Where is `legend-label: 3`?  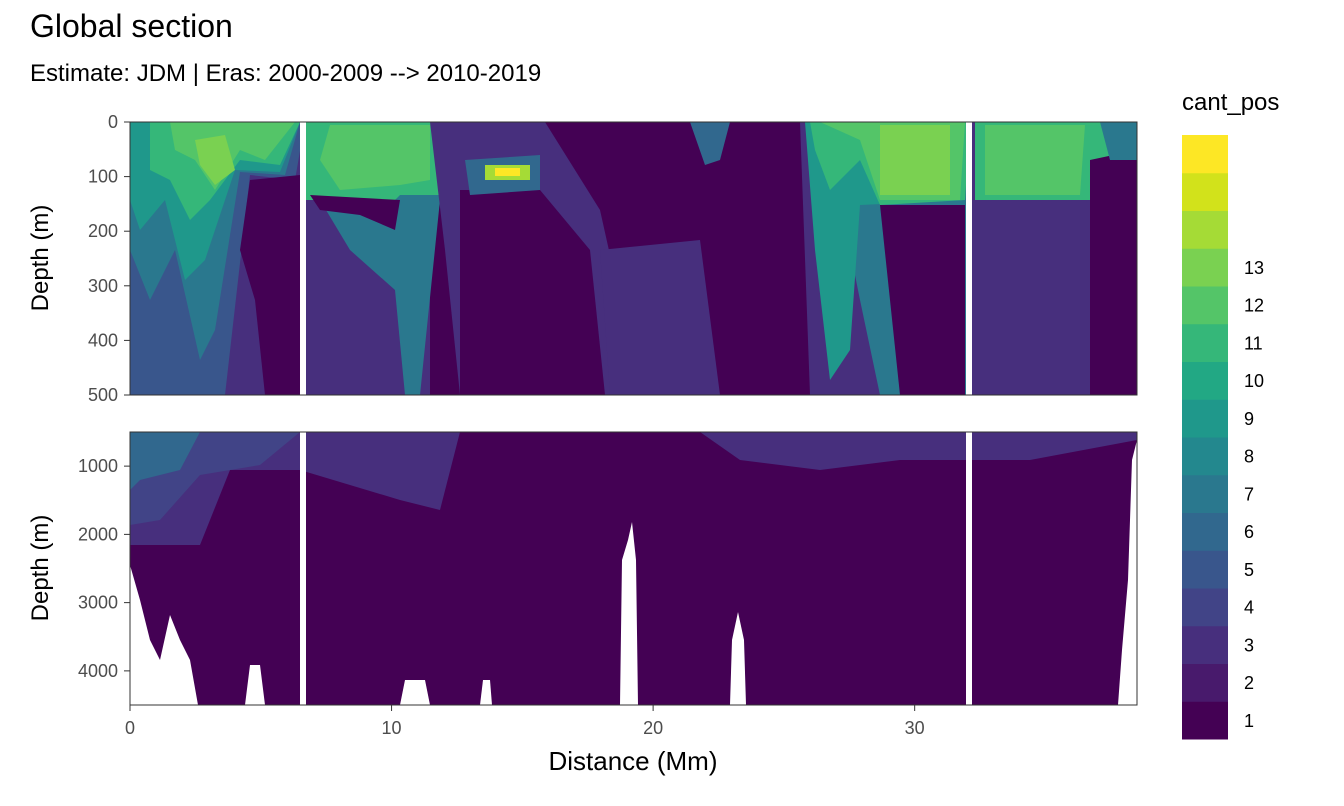
legend-label: 3 is located at coordinates (1249, 645).